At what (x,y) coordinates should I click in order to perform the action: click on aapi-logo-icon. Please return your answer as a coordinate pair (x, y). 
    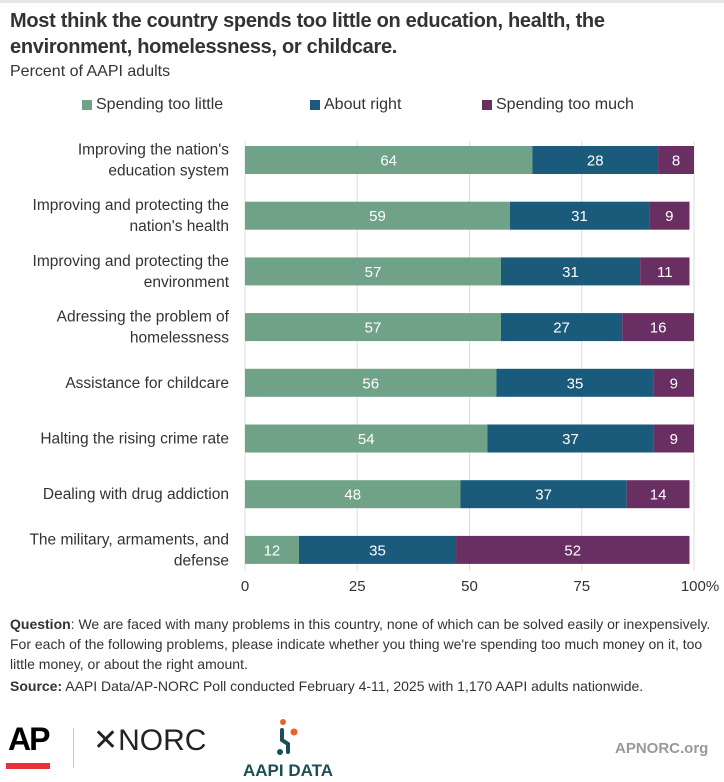
    Looking at the image, I should click on (287, 737).